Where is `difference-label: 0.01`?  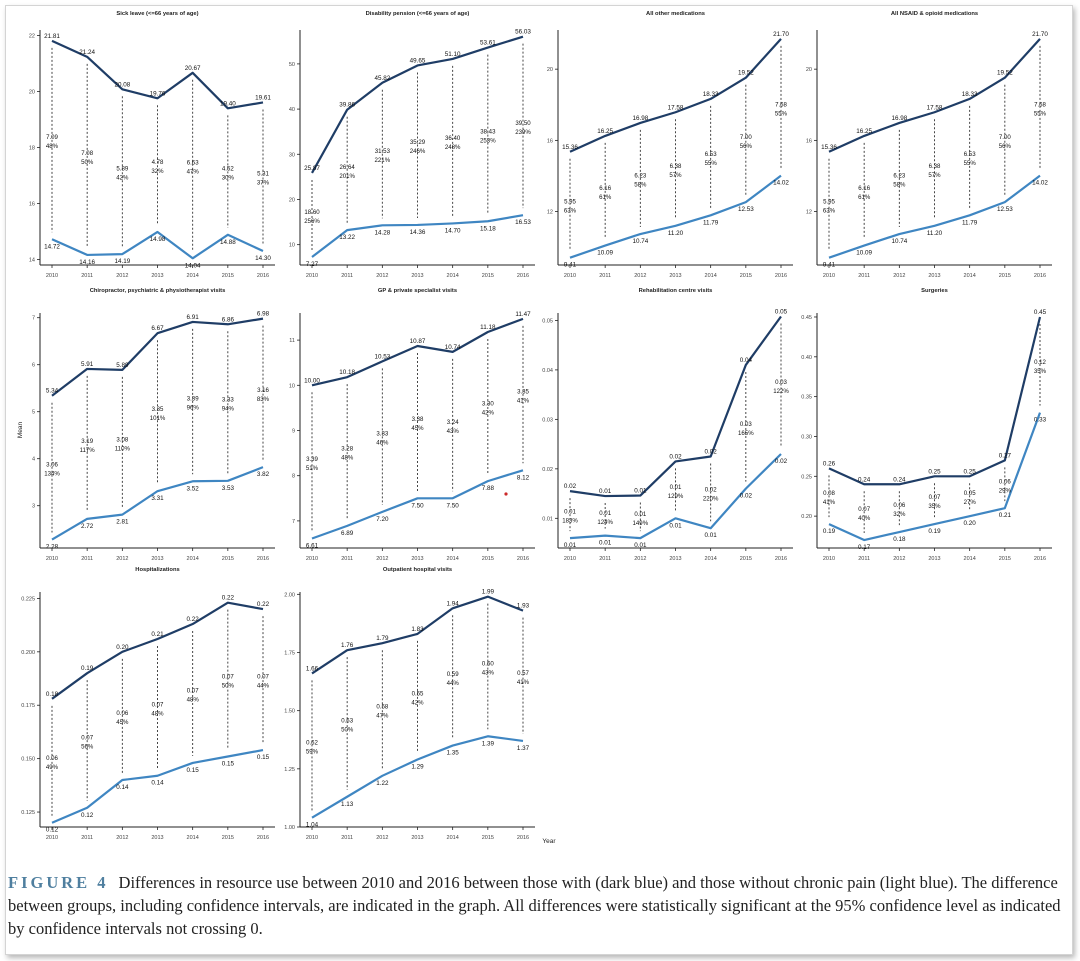
difference-label: 0.01 is located at coordinates (640, 514).